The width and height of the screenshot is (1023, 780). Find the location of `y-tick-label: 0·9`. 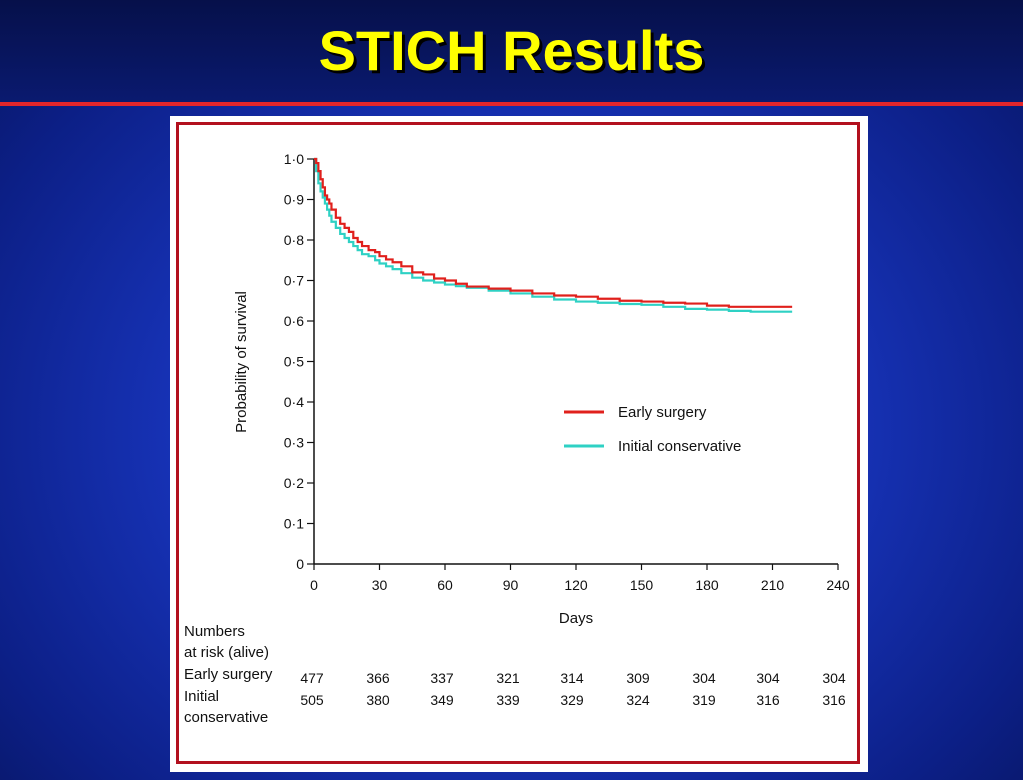

y-tick-label: 0·9 is located at coordinates (294, 200).